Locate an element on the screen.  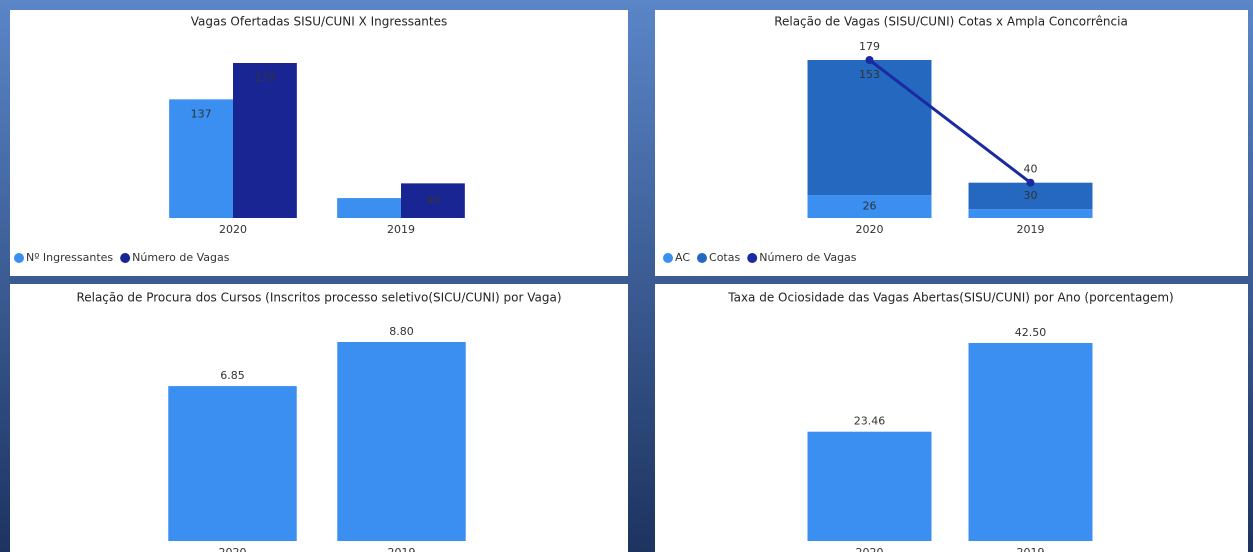
data-label: 153 is located at coordinates (869, 74).